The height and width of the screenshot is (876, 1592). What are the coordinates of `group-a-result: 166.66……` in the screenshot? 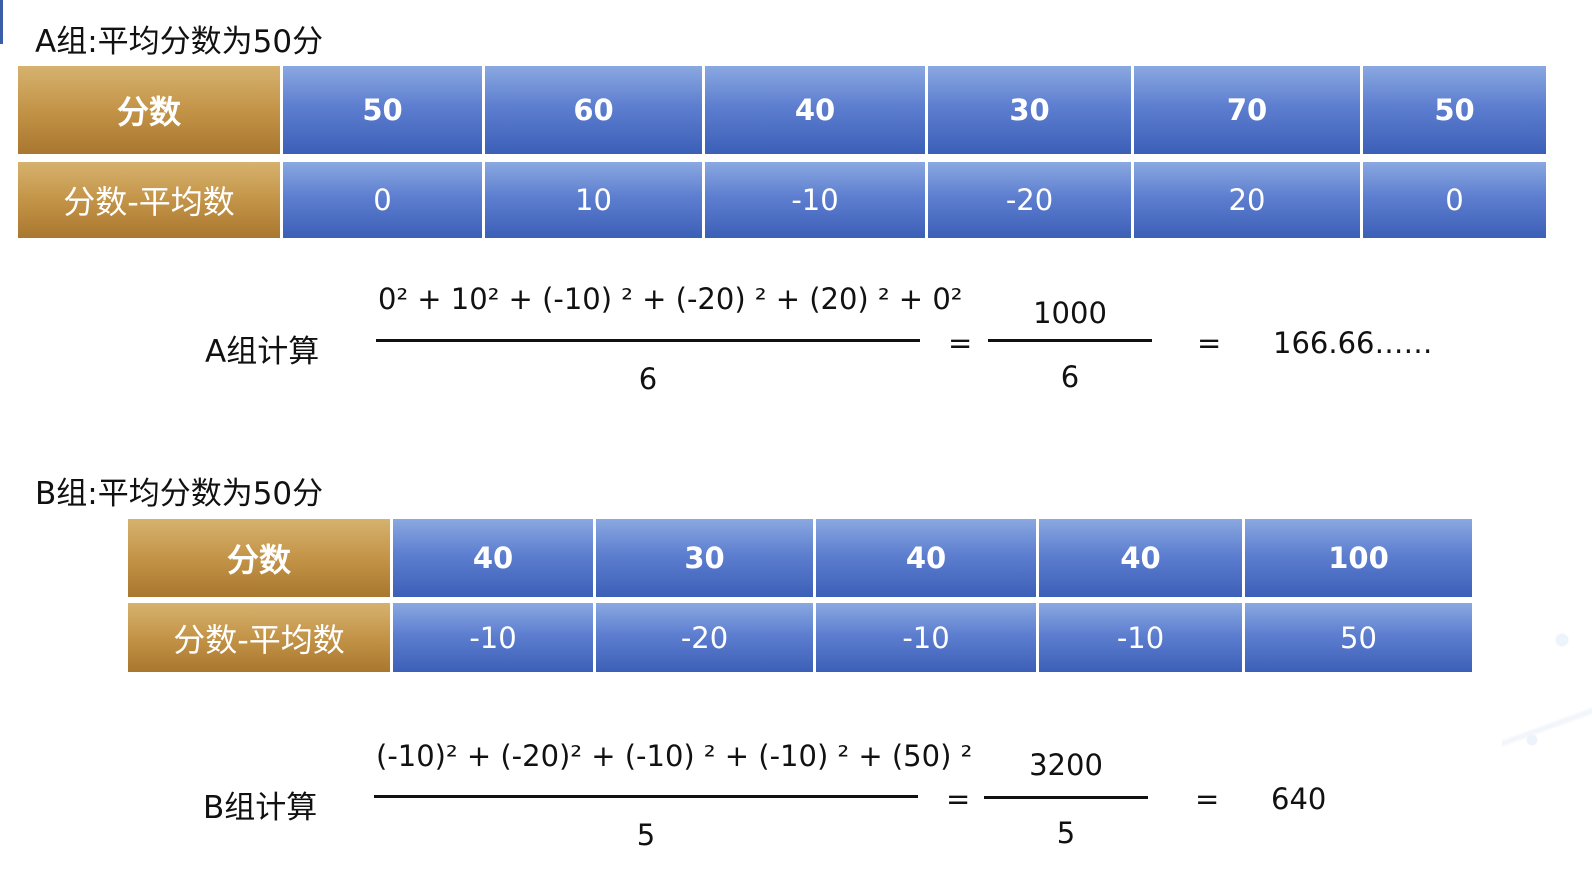 It's located at (1353, 343).